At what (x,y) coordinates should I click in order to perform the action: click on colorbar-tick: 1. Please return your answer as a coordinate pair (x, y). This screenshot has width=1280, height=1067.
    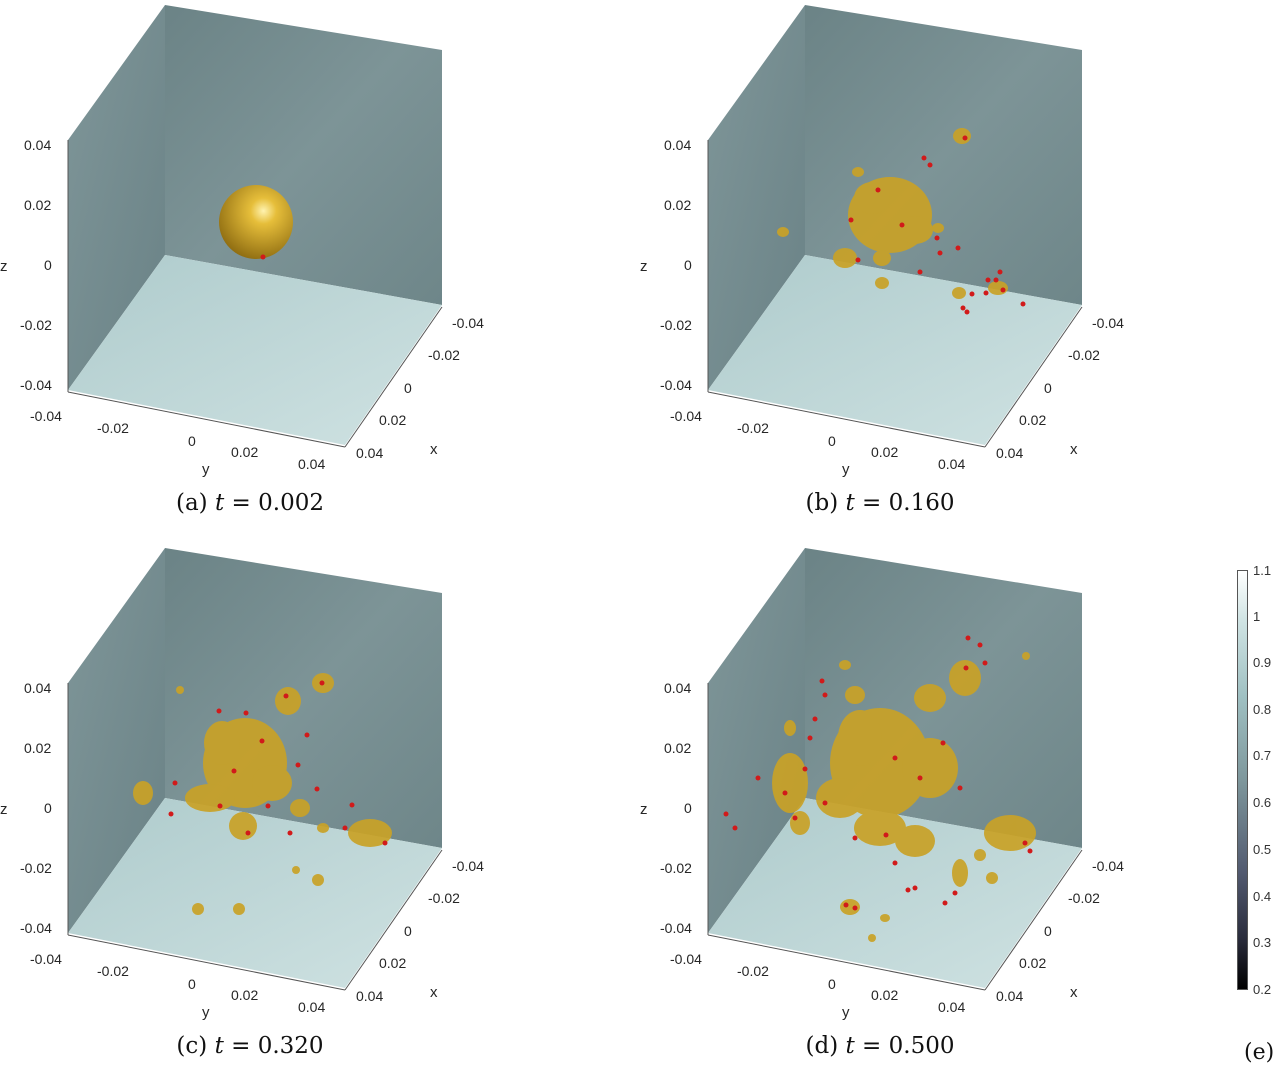
    Looking at the image, I should click on (1257, 616).